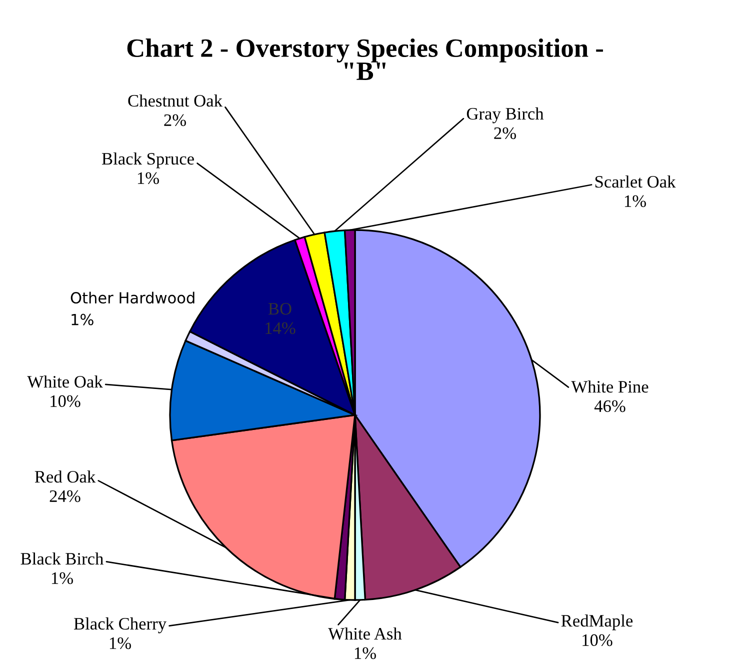  Describe the element at coordinates (120, 625) in the screenshot. I see `slice-label: Black Cherry` at that location.